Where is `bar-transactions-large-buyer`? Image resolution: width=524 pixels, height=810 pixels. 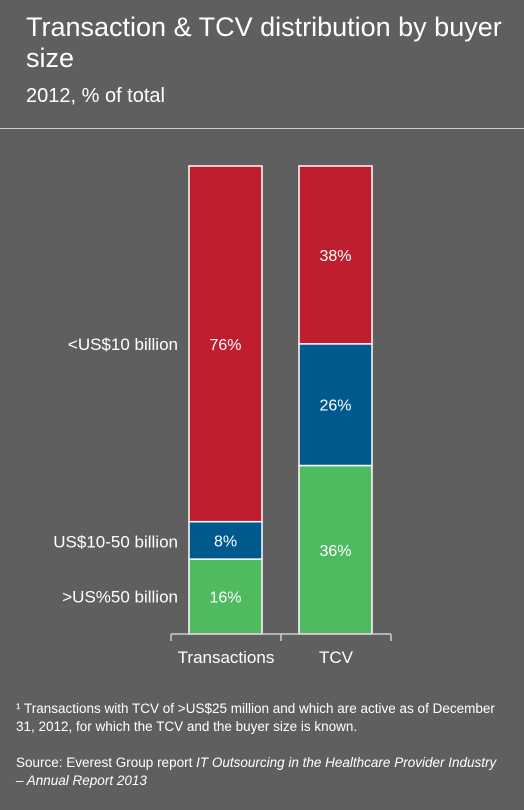
bar-transactions-large-buyer is located at coordinates (225, 596).